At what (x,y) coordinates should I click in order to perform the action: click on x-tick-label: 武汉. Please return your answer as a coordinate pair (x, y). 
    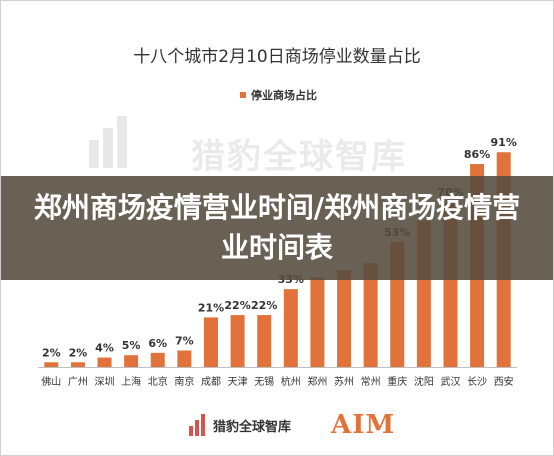
    Looking at the image, I should click on (450, 381).